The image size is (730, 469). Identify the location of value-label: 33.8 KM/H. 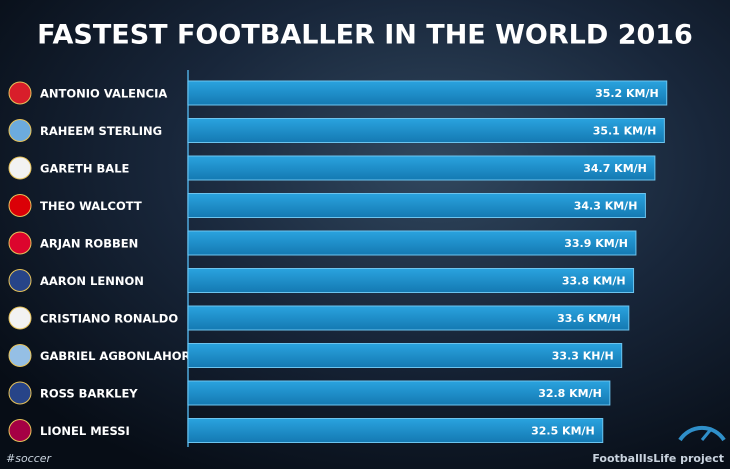
(594, 281).